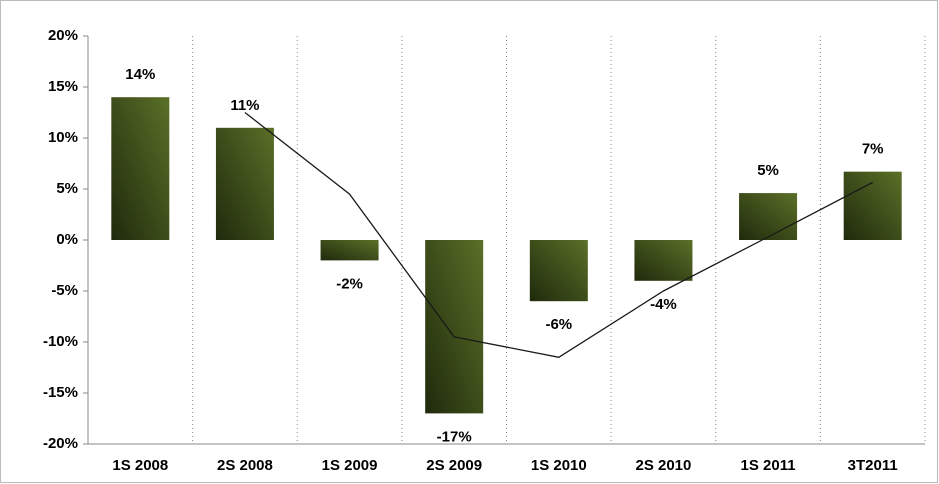 The image size is (939, 484). What do you see at coordinates (768, 170) in the screenshot?
I see `data-label: 5%` at bounding box center [768, 170].